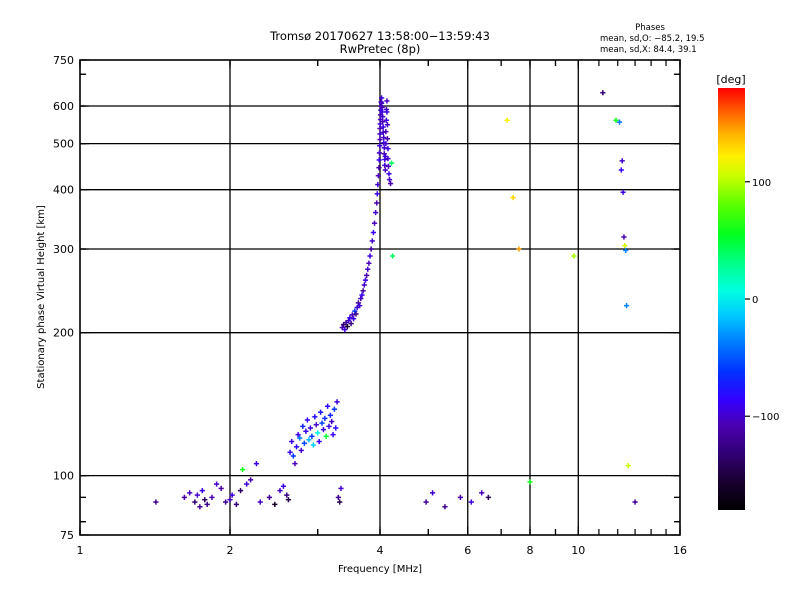 This screenshot has width=800, height=600. I want to click on figure-subtitle: RwPretec (8p), so click(380, 49).